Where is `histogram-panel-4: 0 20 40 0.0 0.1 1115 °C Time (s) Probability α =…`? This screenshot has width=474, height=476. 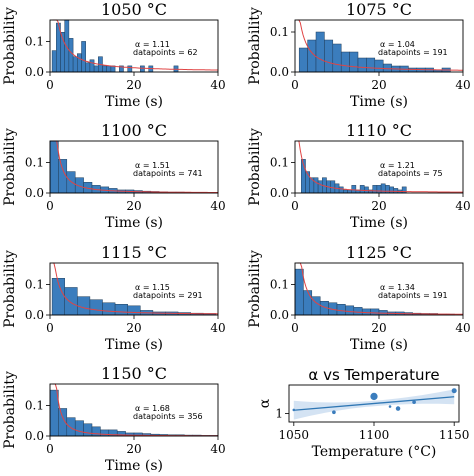
histogram-panel-4: 0 20 40 0.0 0.1 1115 °C Time (s) Probability α =… is located at coordinates (114, 298).